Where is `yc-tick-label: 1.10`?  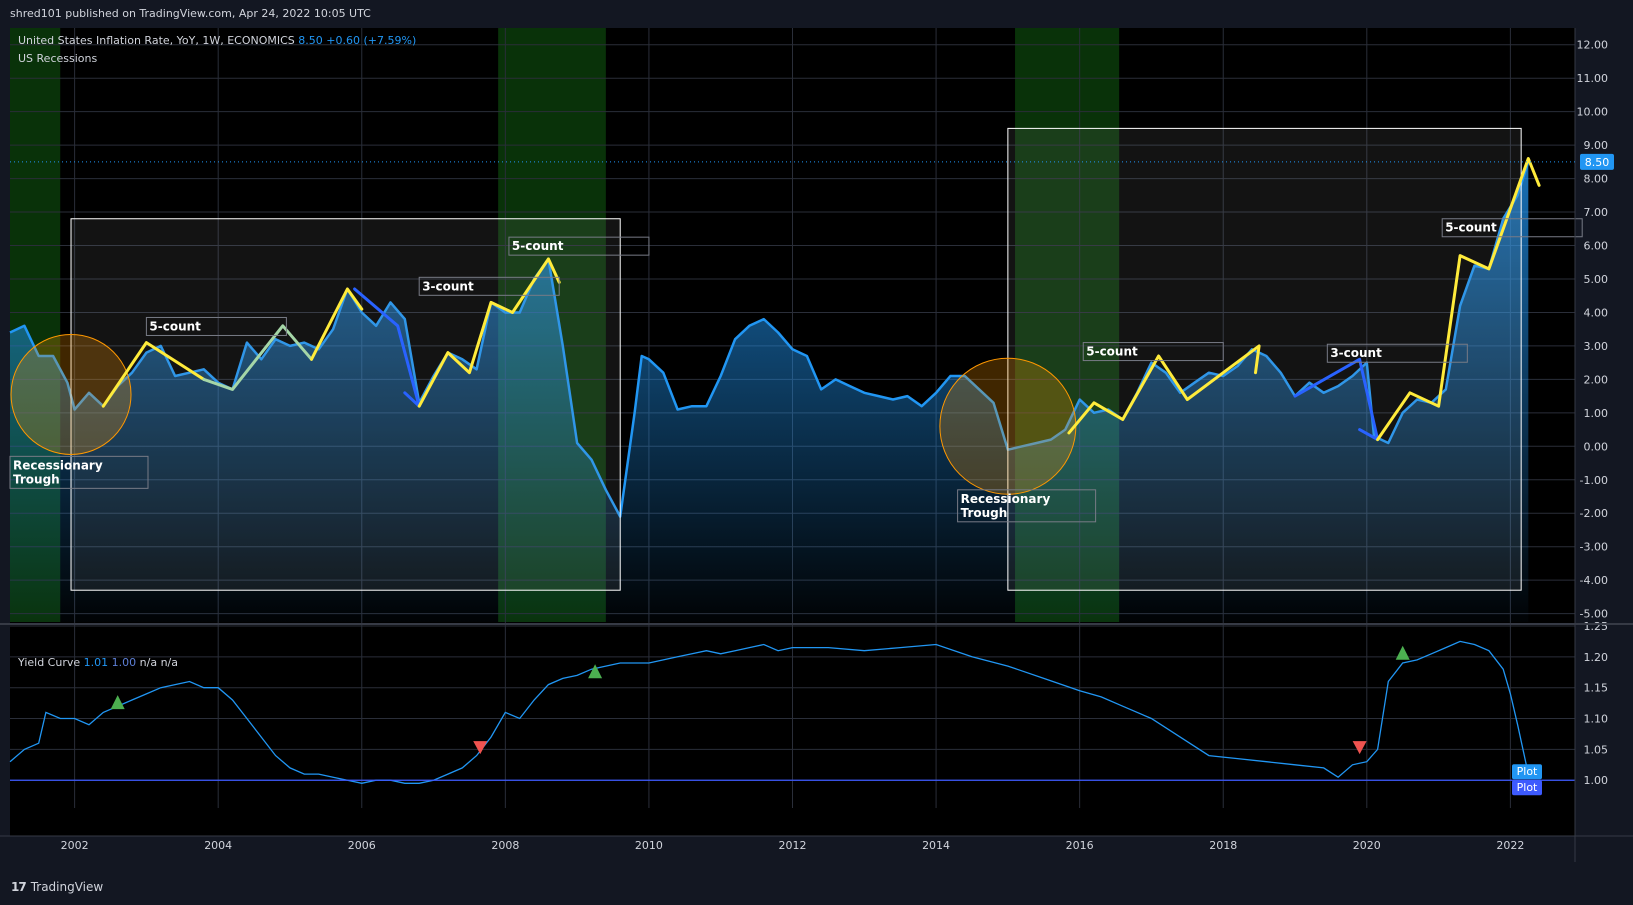 yc-tick-label: 1.10 is located at coordinates (1596, 719).